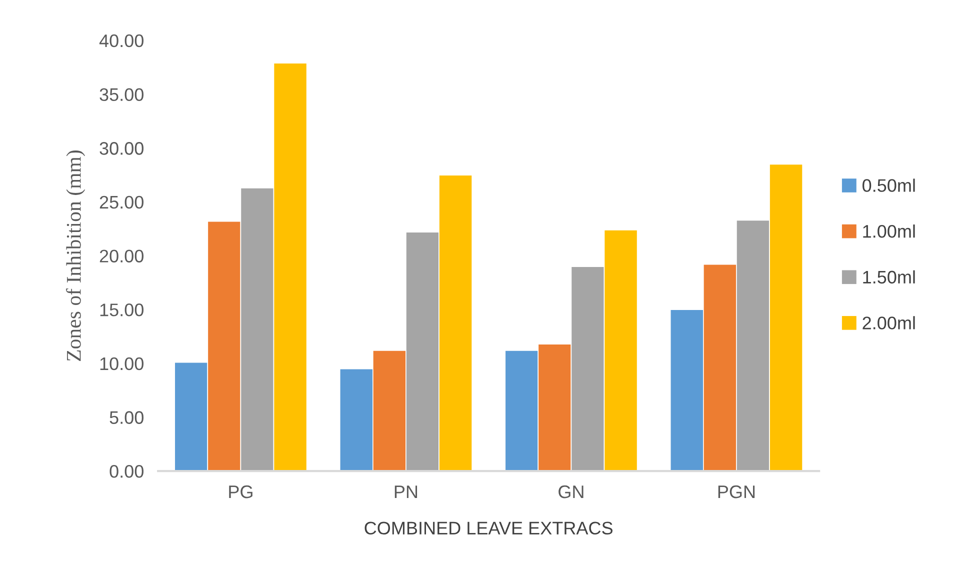 The height and width of the screenshot is (578, 958). What do you see at coordinates (122, 202) in the screenshot?
I see `y-tick-label: 25.00` at bounding box center [122, 202].